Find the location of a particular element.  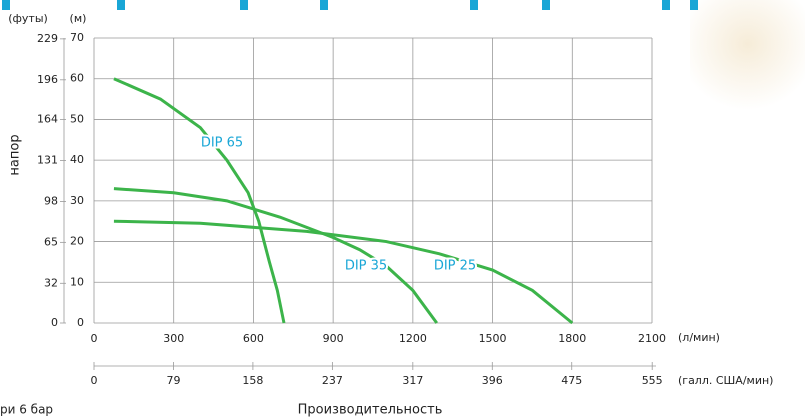

y2-unit: (футы) is located at coordinates (28, 18).